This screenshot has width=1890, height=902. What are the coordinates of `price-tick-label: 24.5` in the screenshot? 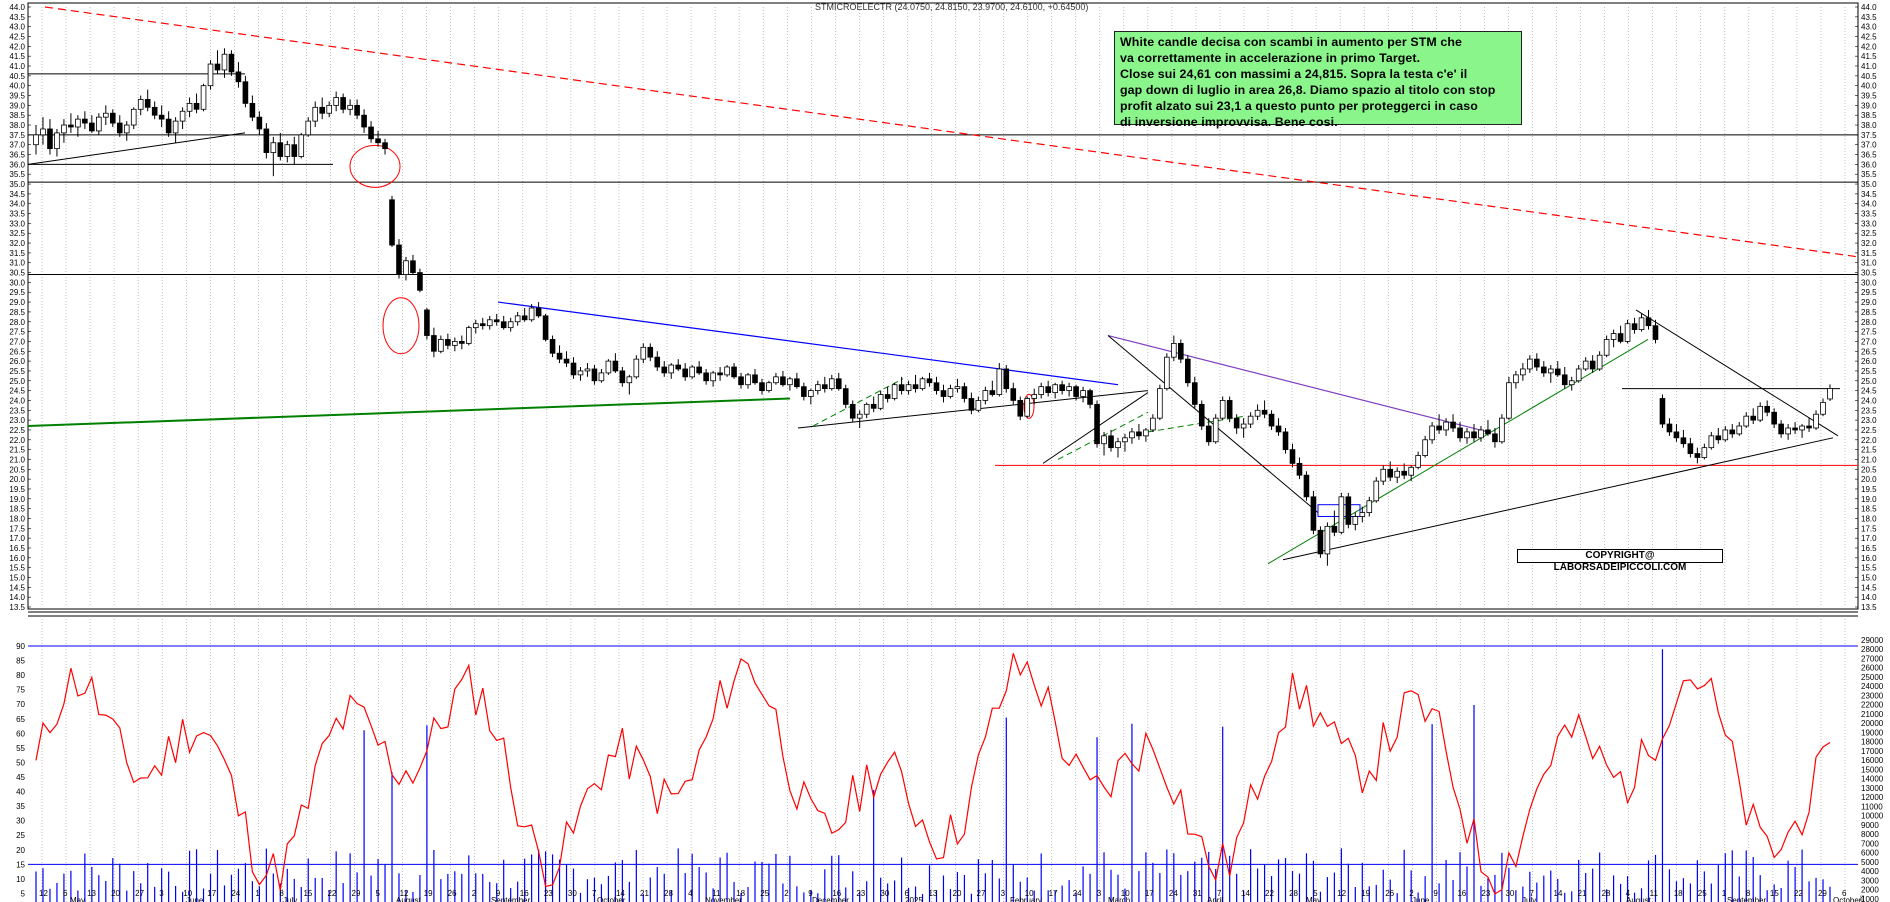 It's located at (17, 391).